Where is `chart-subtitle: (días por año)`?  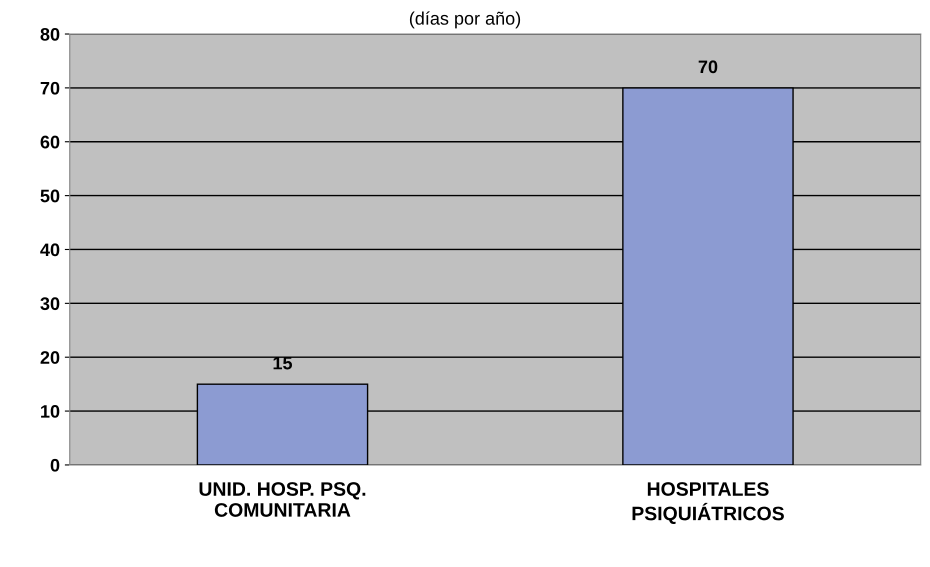 chart-subtitle: (días por año) is located at coordinates (465, 19).